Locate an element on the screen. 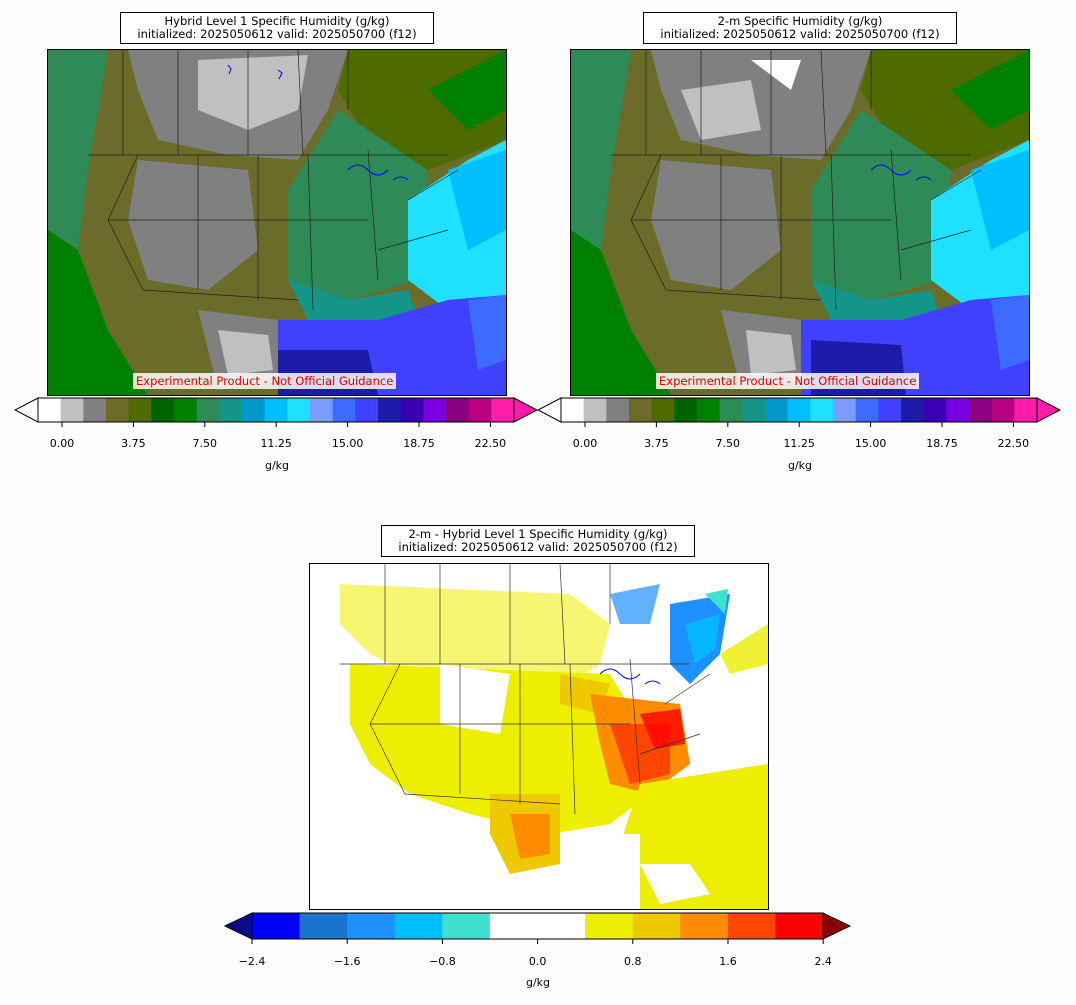 The image size is (1076, 1005). panel2-map-graphic is located at coordinates (800, 222).